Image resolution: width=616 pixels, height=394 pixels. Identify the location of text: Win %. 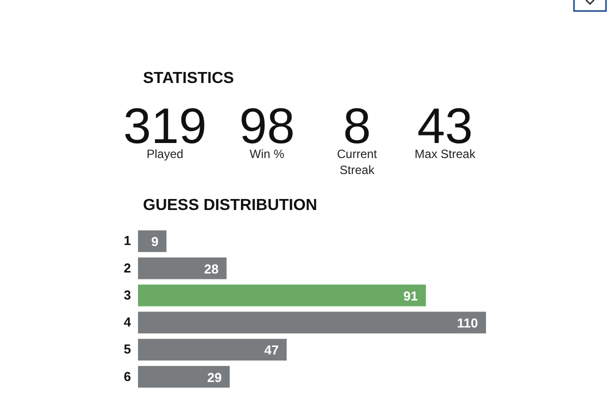
(267, 154).